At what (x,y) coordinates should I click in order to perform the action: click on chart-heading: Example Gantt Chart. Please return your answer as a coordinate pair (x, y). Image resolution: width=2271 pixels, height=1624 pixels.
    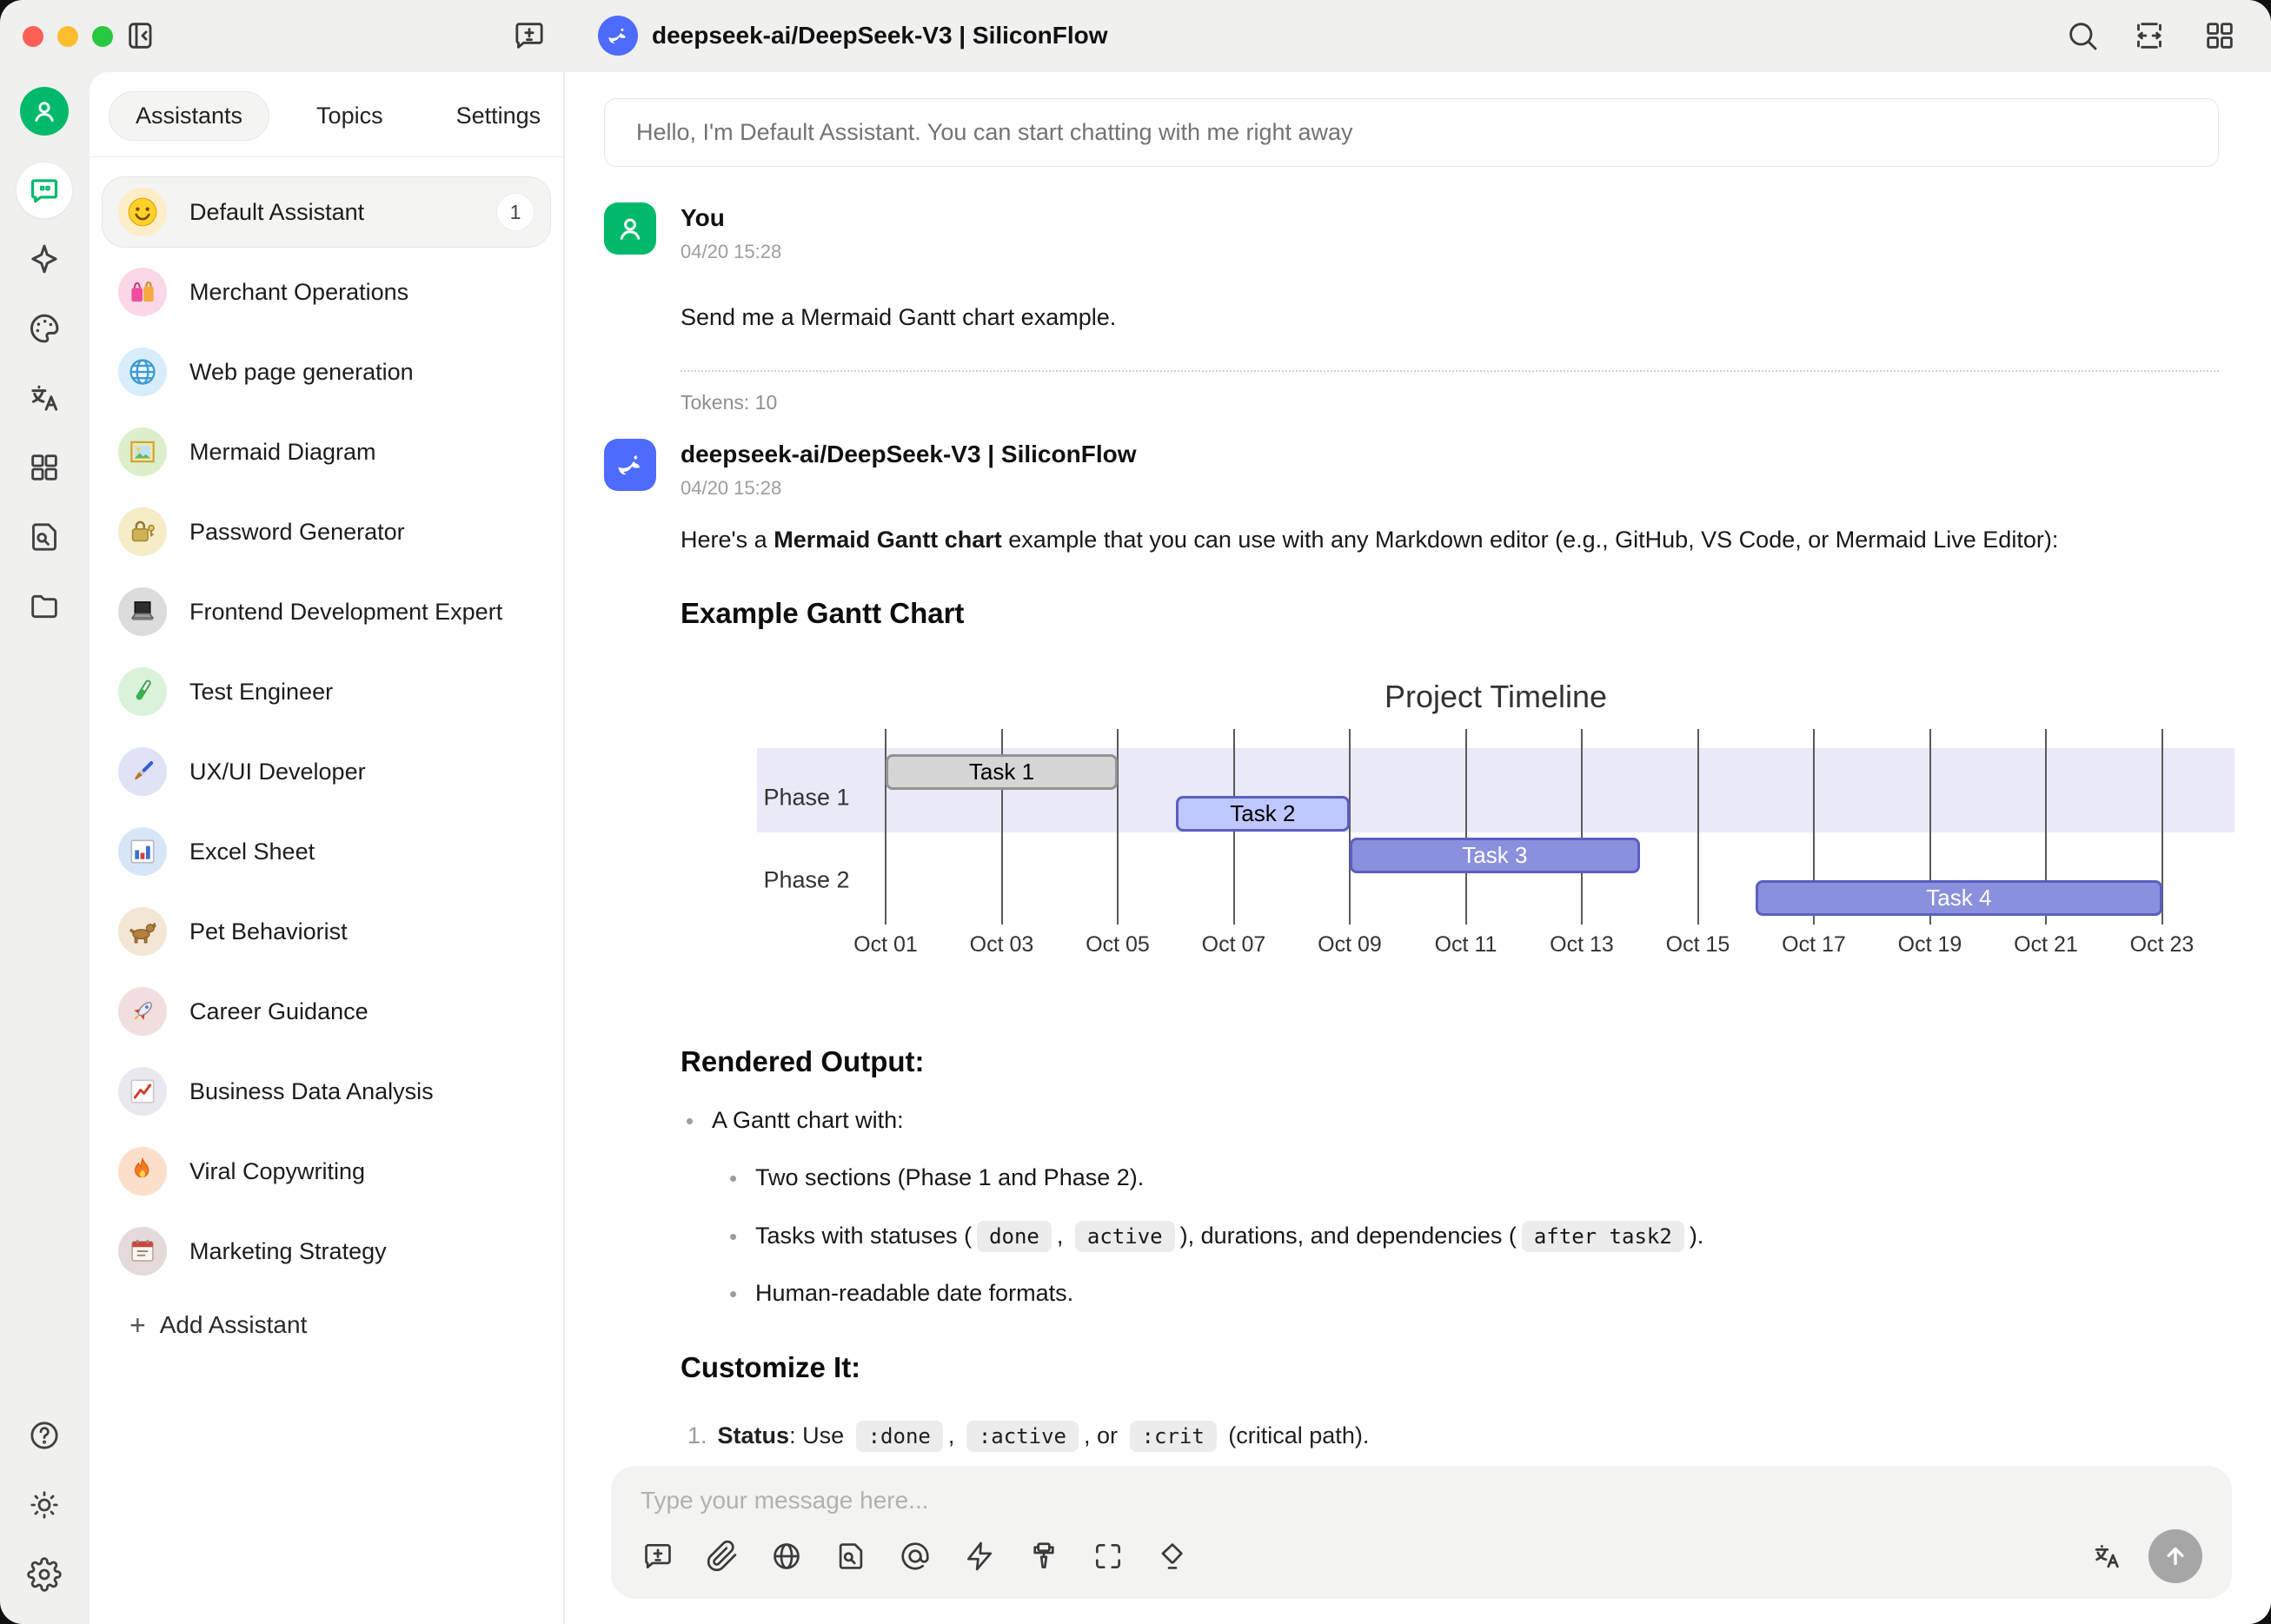
    Looking at the image, I should click on (823, 613).